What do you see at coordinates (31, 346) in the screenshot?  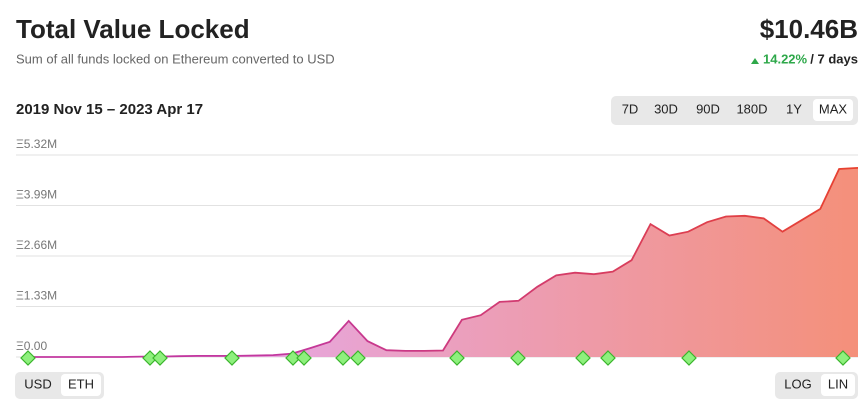 I see `y-tick-label: Ξ0.00` at bounding box center [31, 346].